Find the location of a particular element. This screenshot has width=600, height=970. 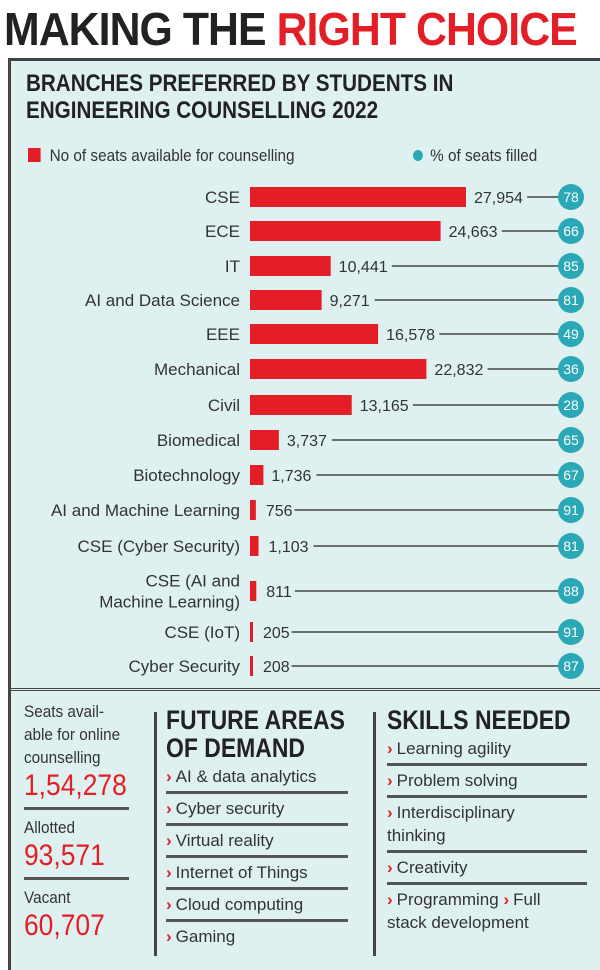

future-item-label: Internet of Things is located at coordinates (241, 872).